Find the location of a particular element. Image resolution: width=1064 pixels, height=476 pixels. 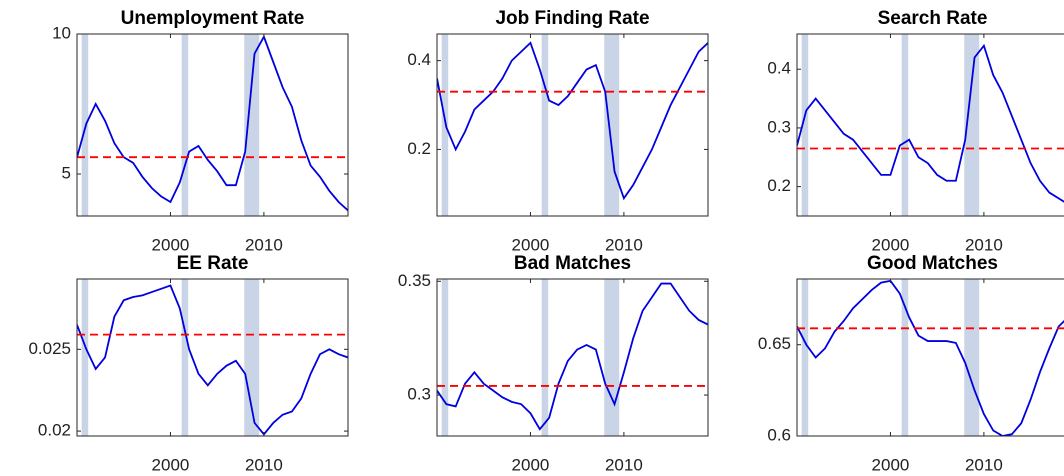

panel: 2000 2010 0.6 0.65 Good Matches is located at coordinates (911, 363).